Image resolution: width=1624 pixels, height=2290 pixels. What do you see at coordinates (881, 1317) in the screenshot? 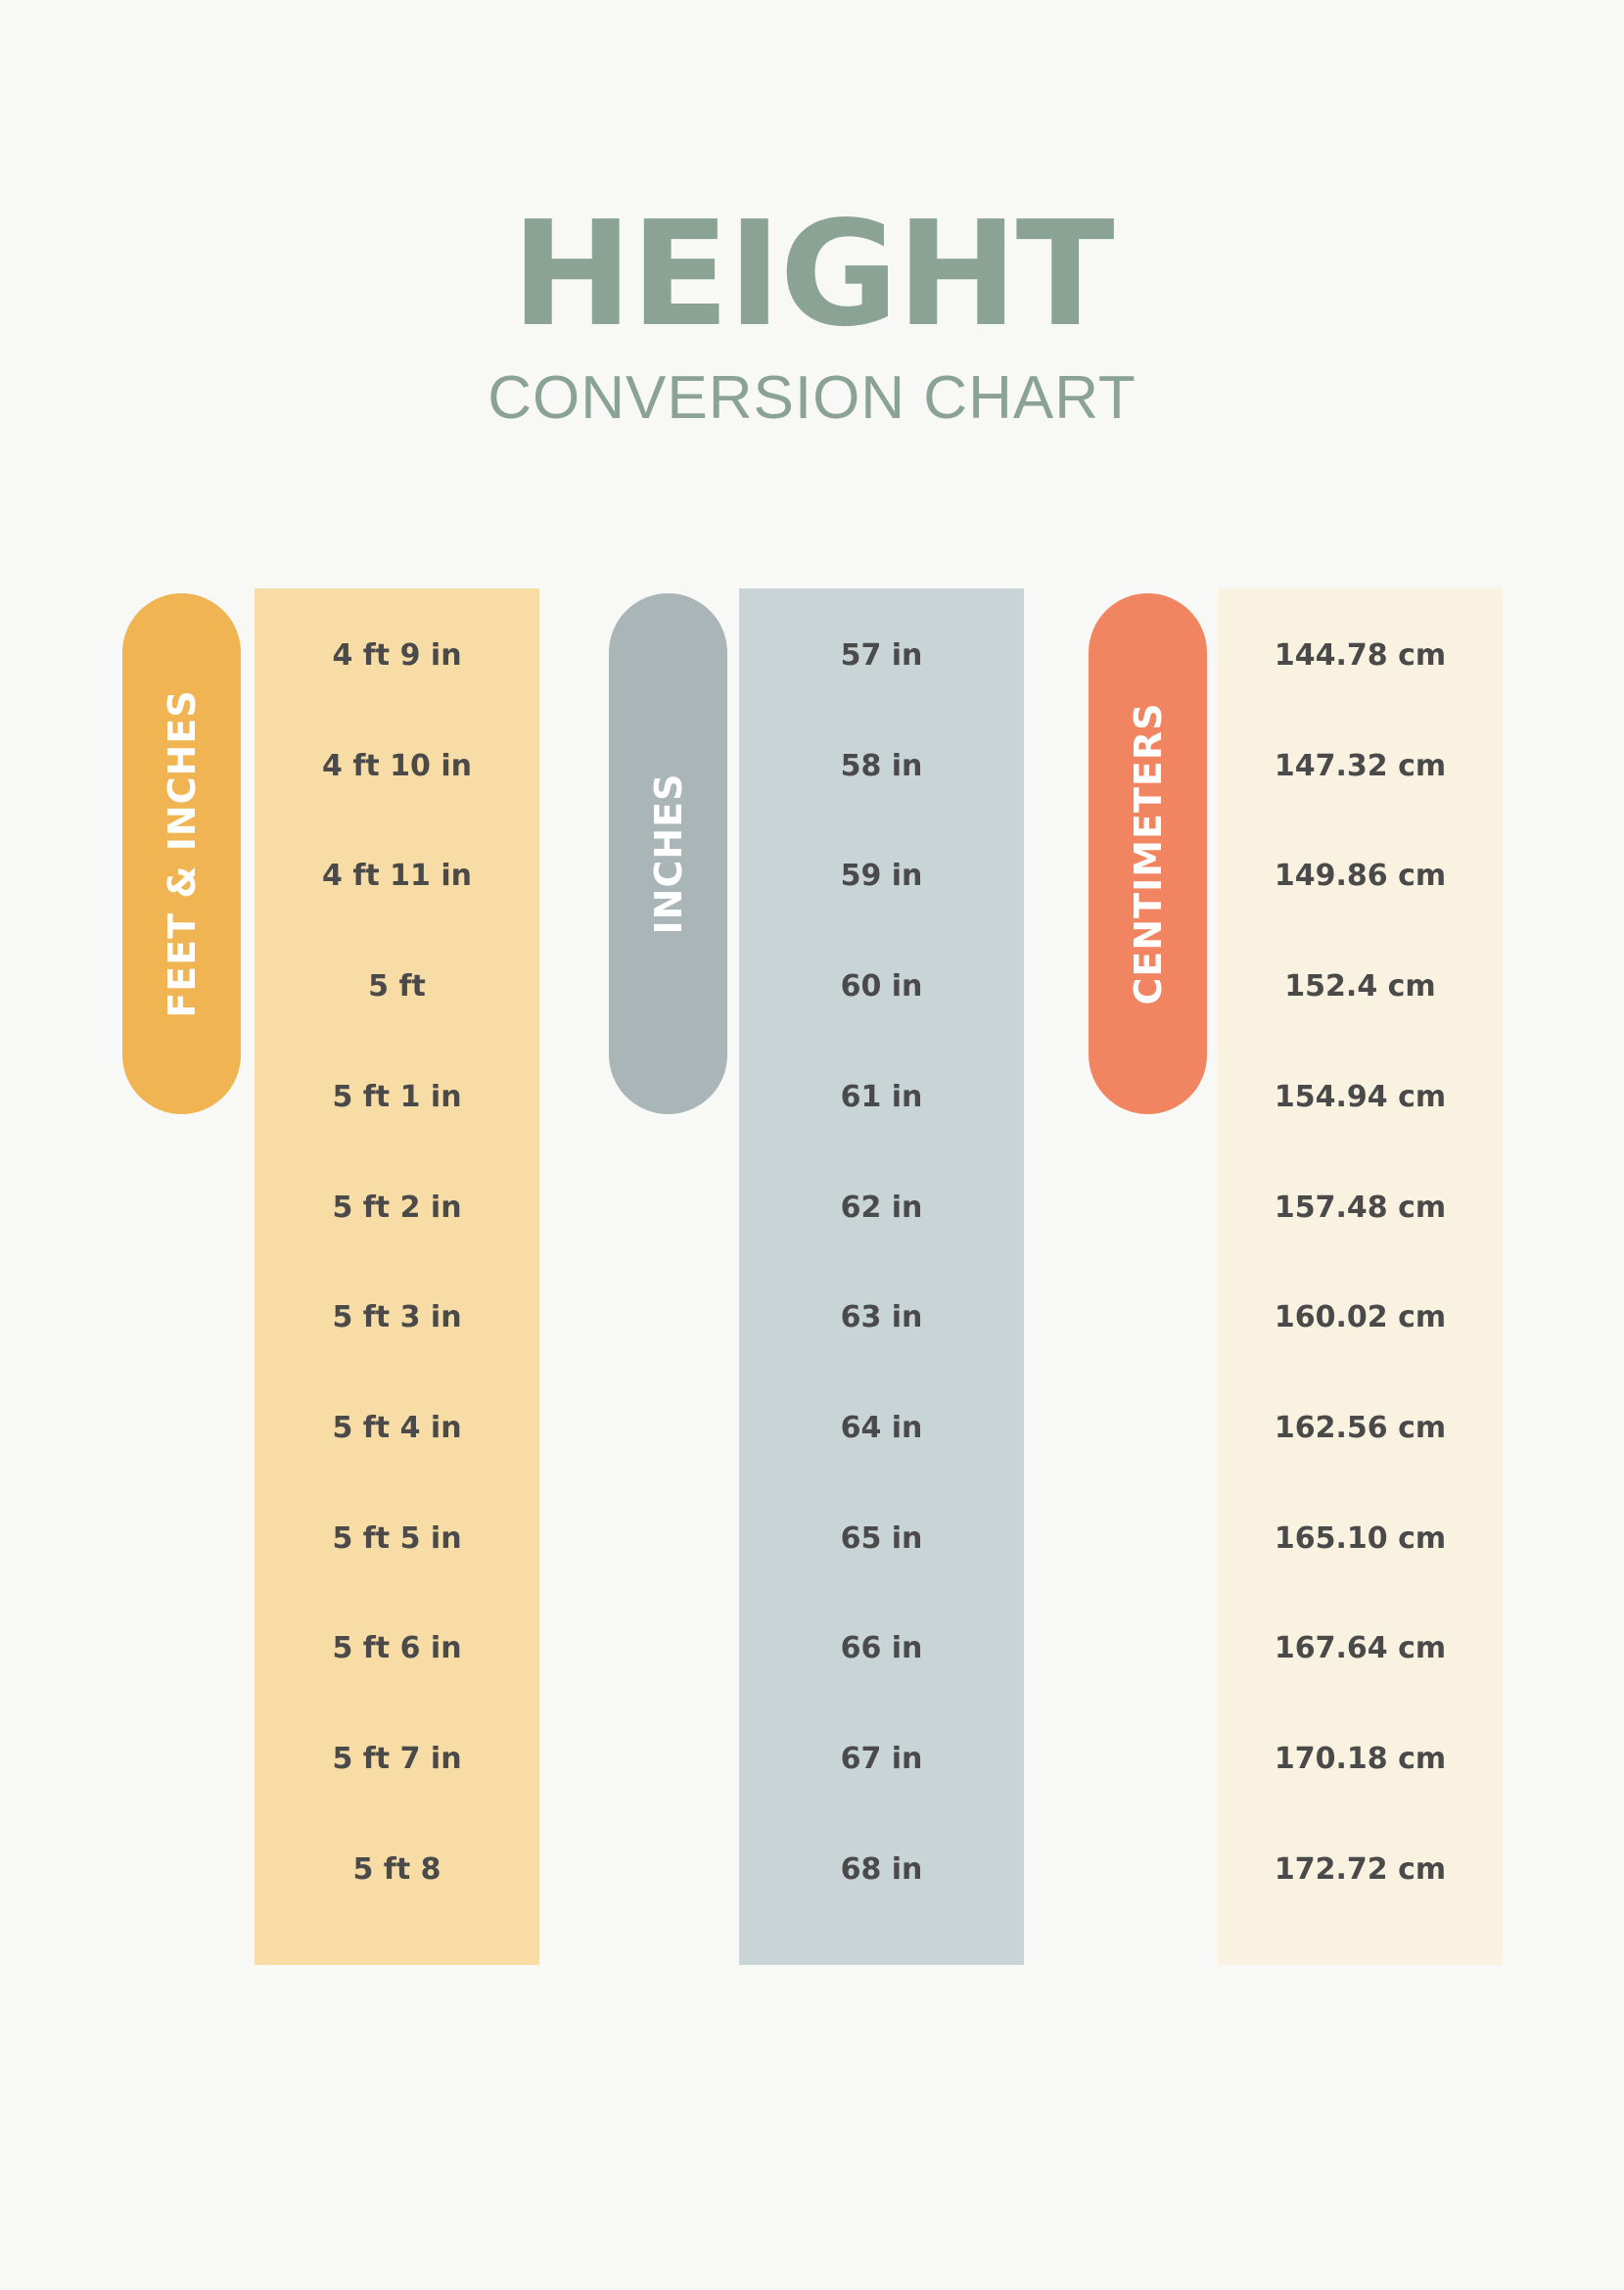
I see `table-cell: 63 in` at bounding box center [881, 1317].